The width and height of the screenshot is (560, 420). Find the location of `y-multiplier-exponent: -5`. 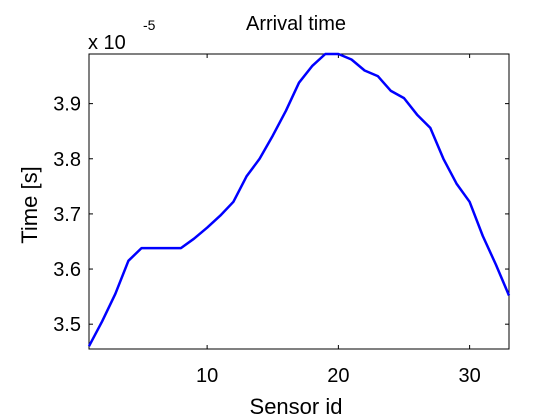

y-multiplier-exponent: -5 is located at coordinates (149, 25).